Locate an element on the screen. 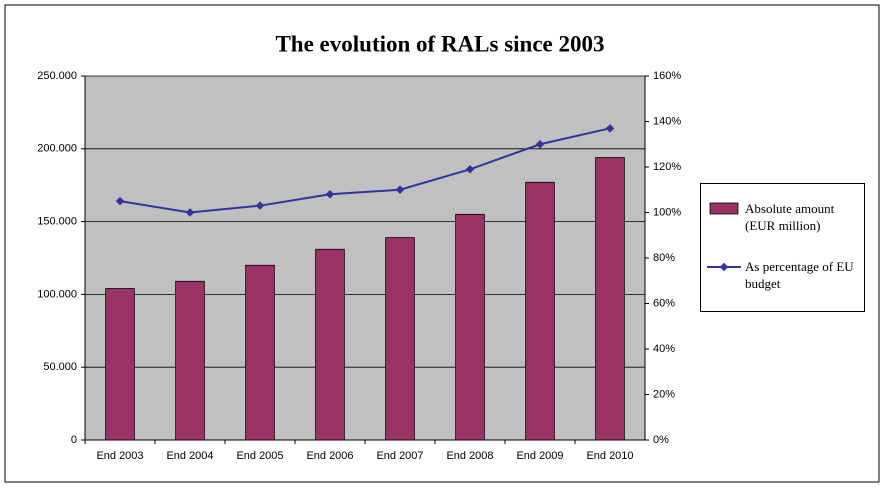 The width and height of the screenshot is (885, 493). x-tick-label: End 2010 is located at coordinates (609, 456).